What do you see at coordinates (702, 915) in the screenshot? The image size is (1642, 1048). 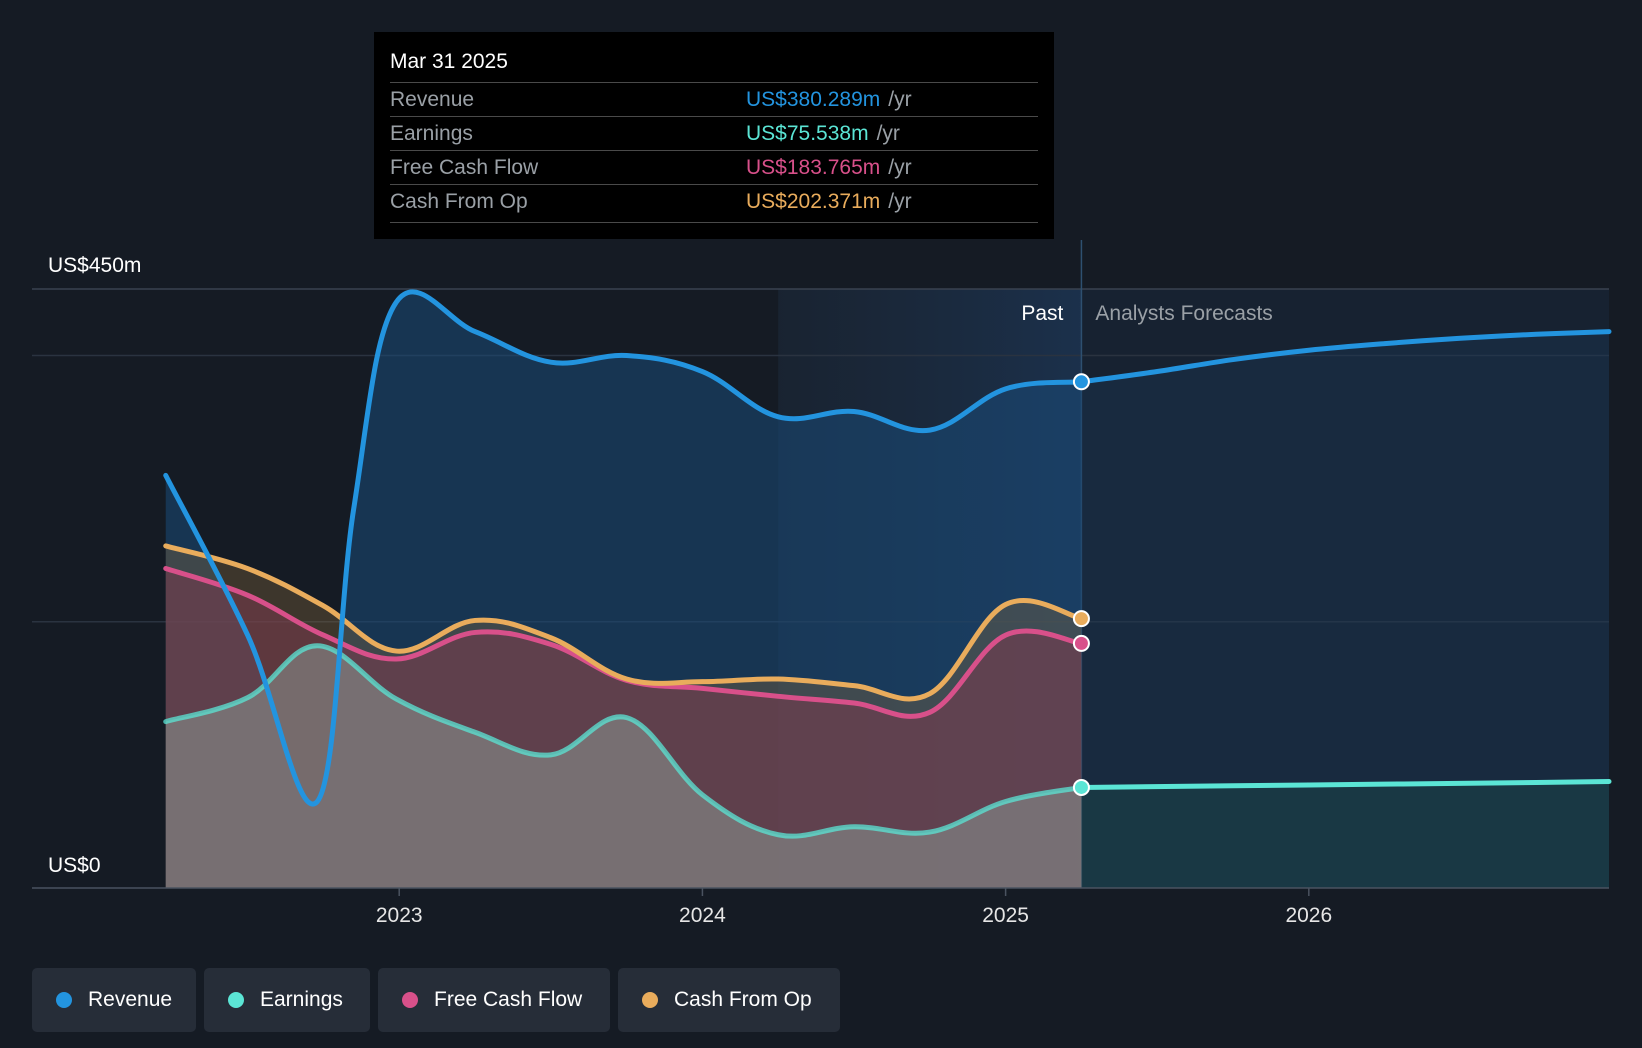 I see `x-tick-label: 2024` at bounding box center [702, 915].